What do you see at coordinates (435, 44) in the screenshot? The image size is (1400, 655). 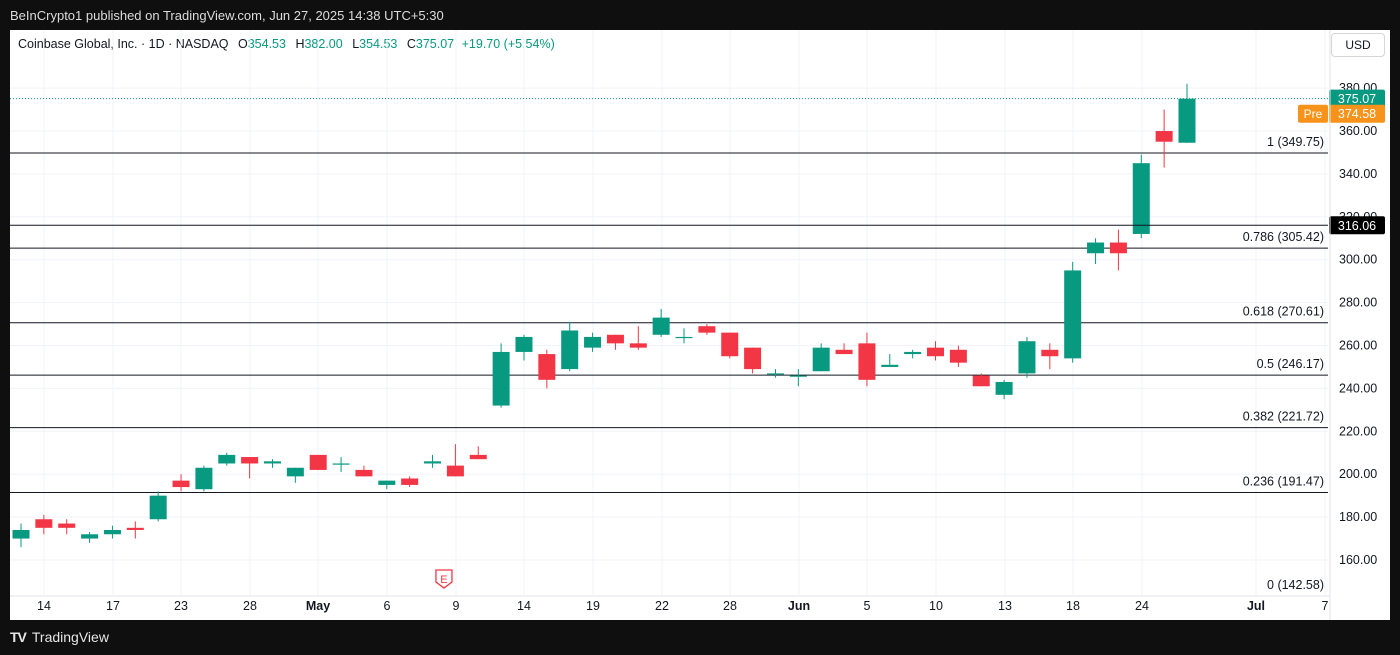 I see `close-value: 375.07` at bounding box center [435, 44].